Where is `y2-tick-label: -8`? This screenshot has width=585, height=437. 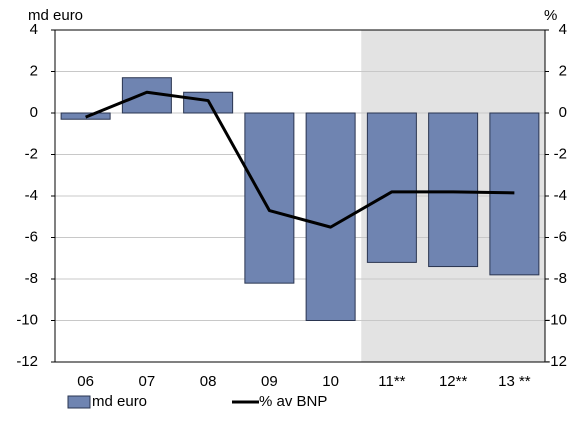
y2-tick-label: -8 is located at coordinates (560, 278).